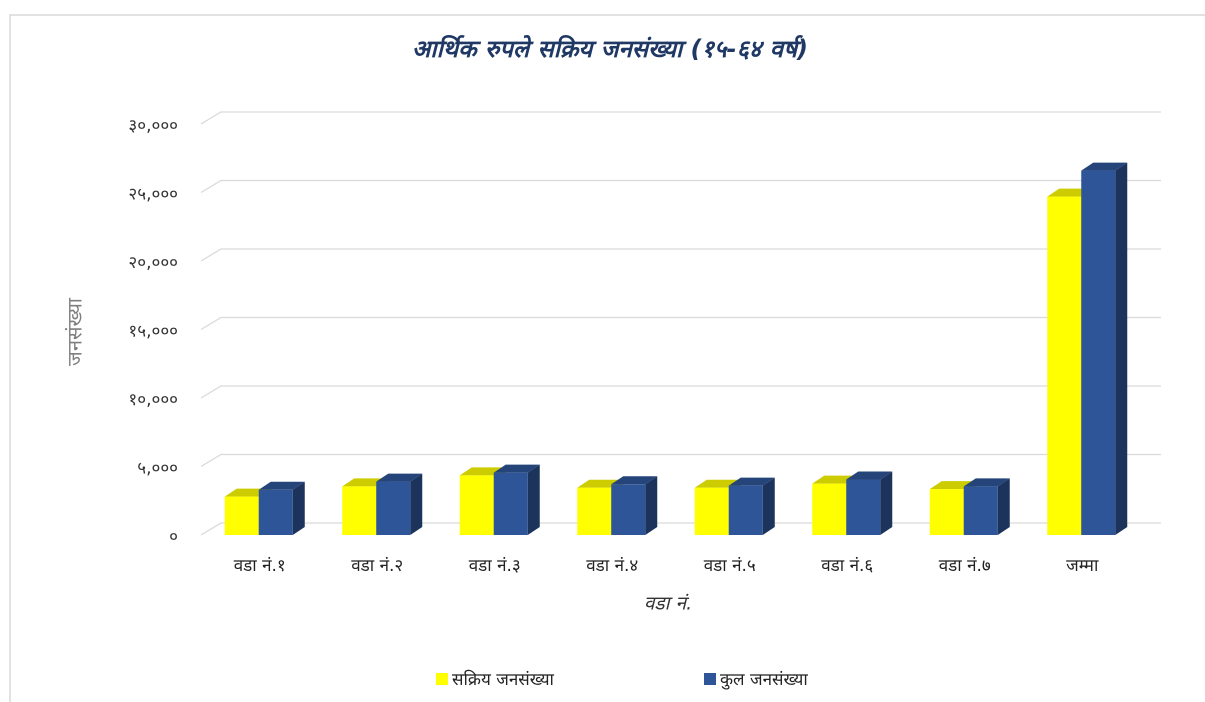 This screenshot has width=1205, height=702. Describe the element at coordinates (153, 332) in the screenshot. I see `y-tick-label: १५,०००` at that location.